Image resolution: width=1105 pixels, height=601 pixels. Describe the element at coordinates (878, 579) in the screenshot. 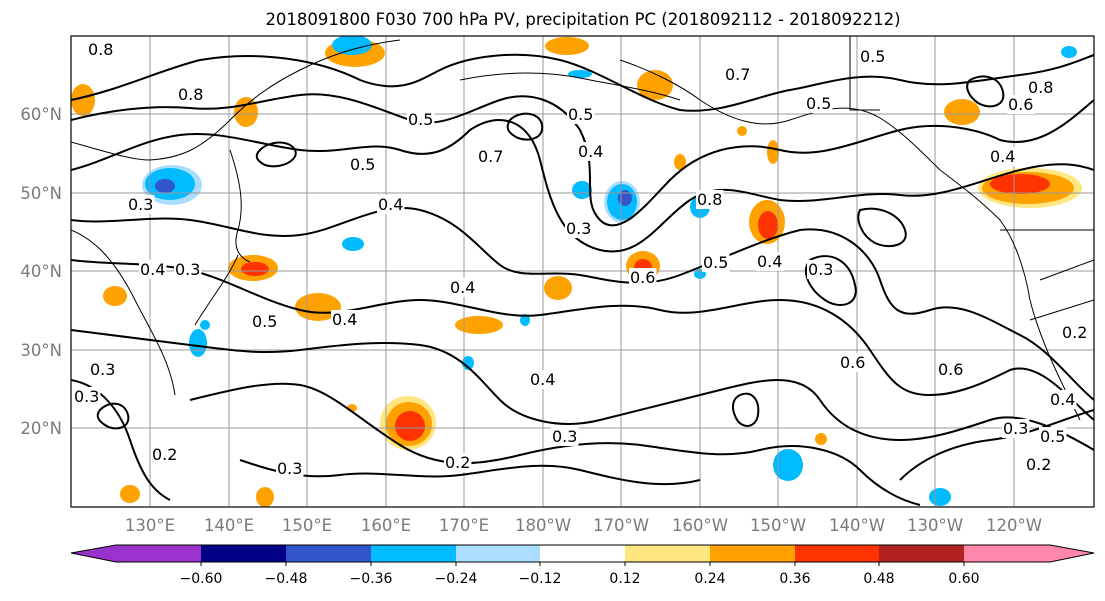

I see `colorbar-ticklabel: 0.48` at that location.